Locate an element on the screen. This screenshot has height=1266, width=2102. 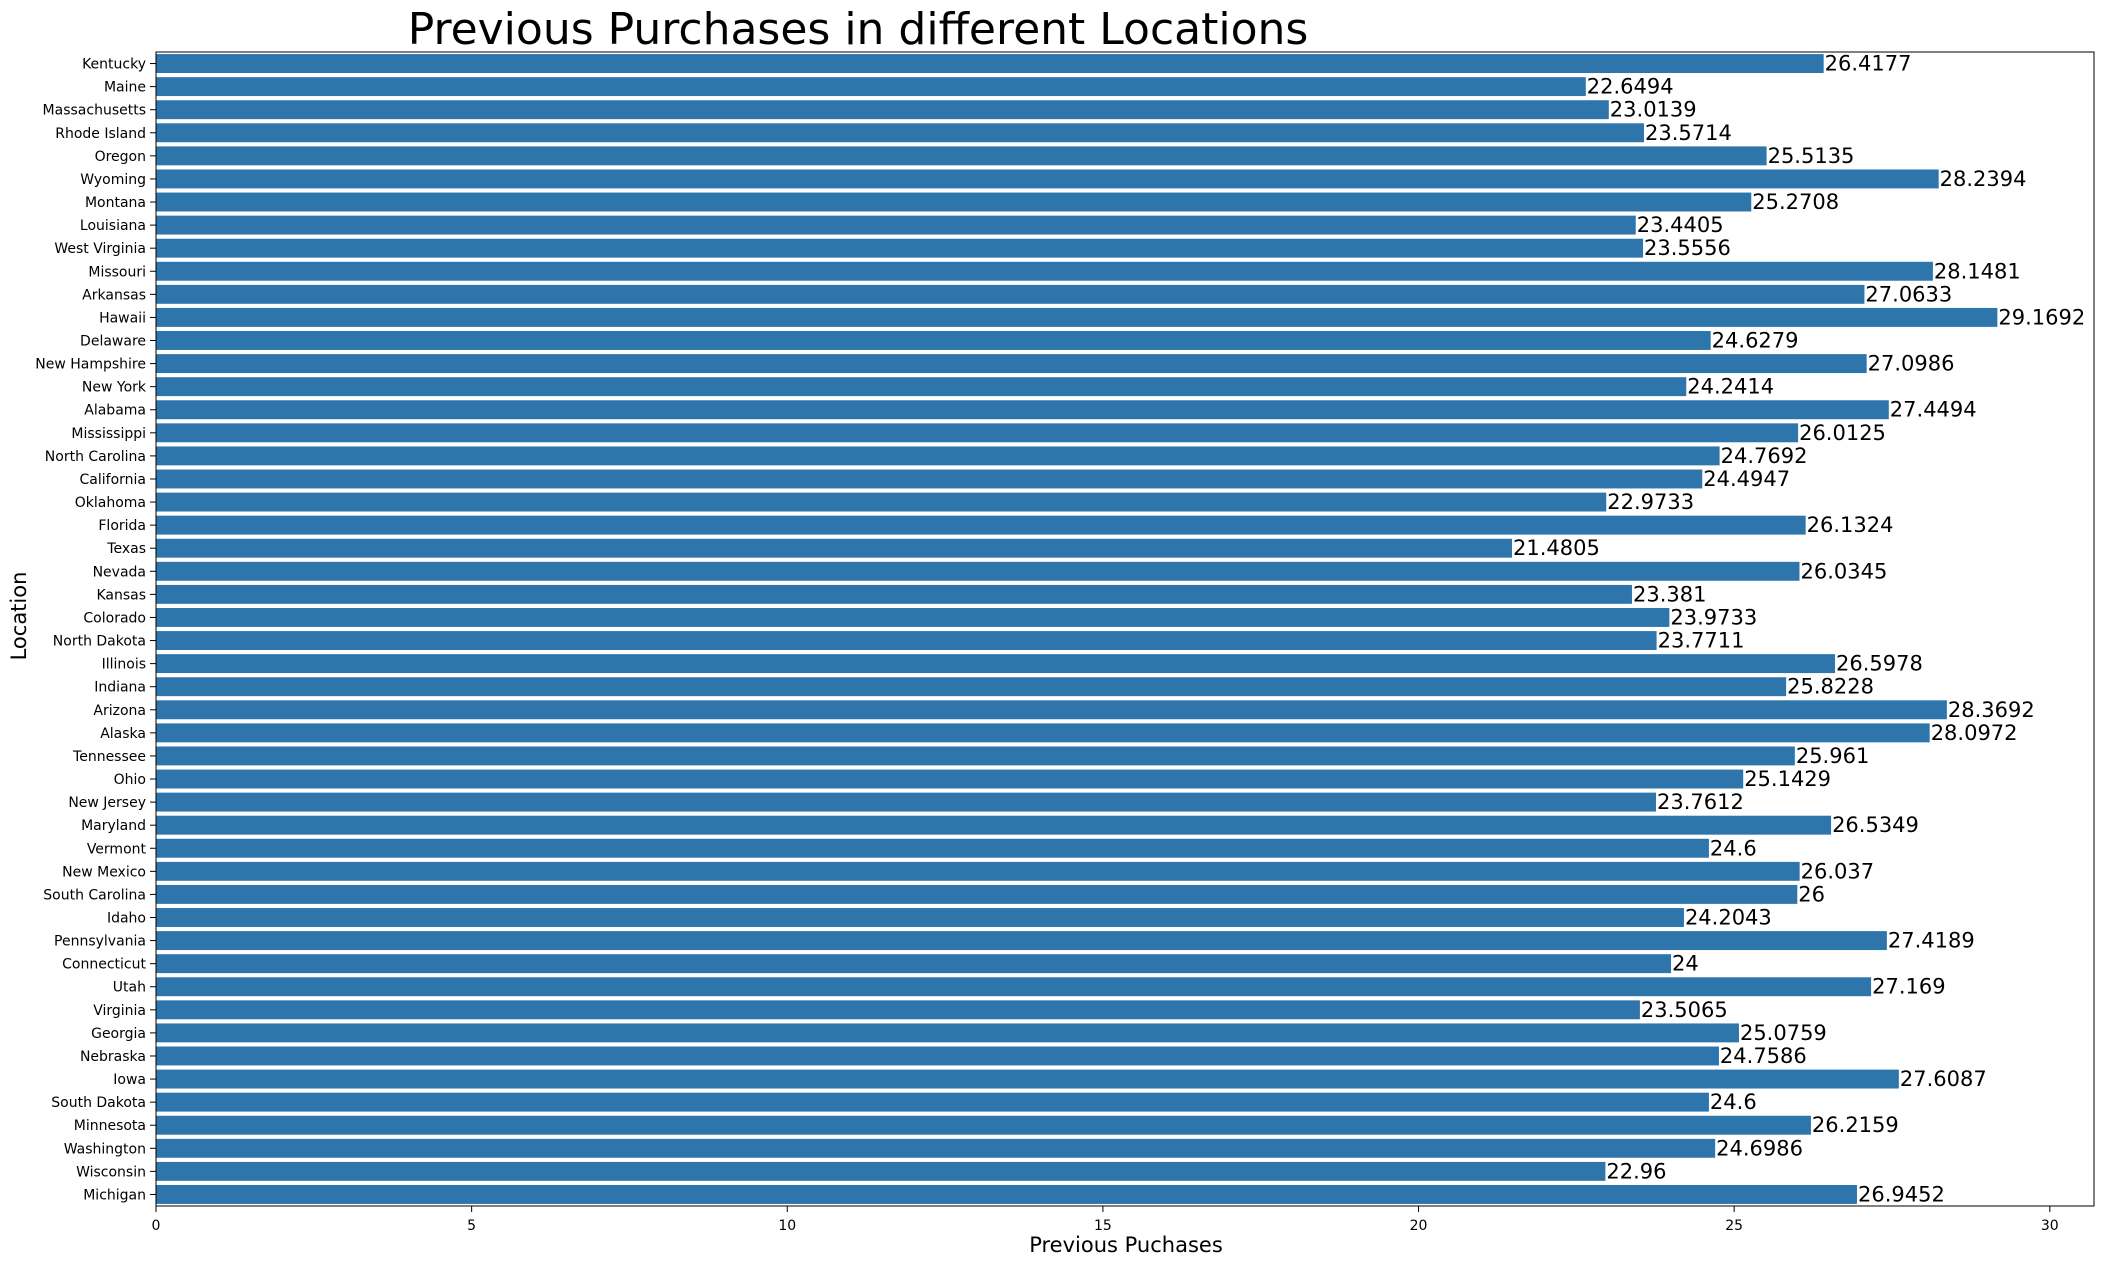
y-tick-label: Arizona is located at coordinates (119, 711).